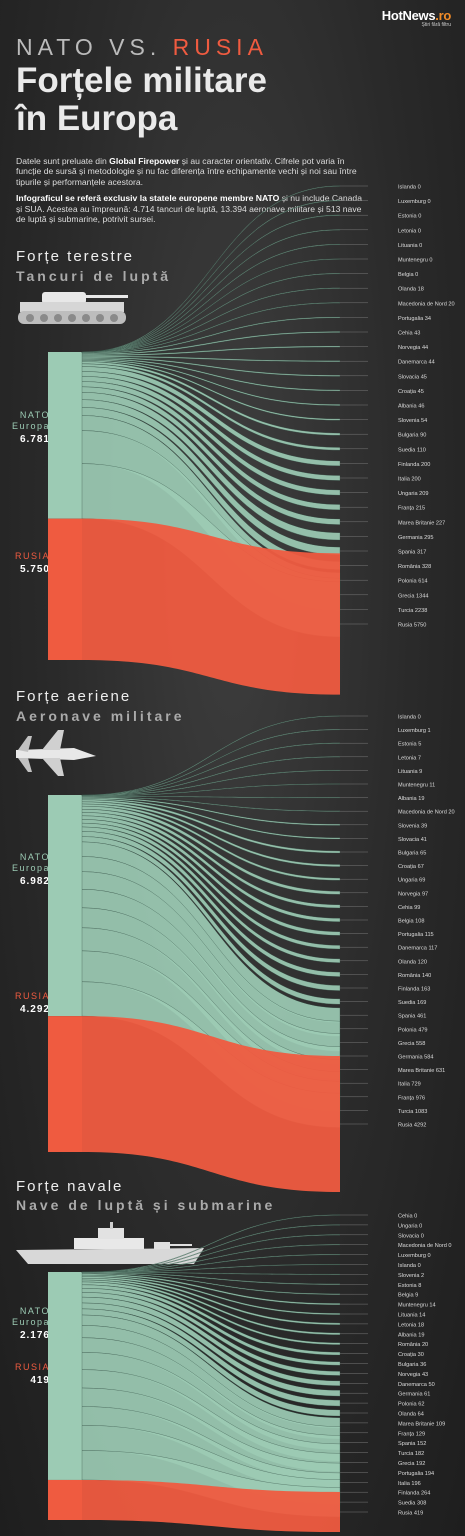  Describe the element at coordinates (416, 786) in the screenshot. I see `flow-label: Muntenegru 11` at that location.